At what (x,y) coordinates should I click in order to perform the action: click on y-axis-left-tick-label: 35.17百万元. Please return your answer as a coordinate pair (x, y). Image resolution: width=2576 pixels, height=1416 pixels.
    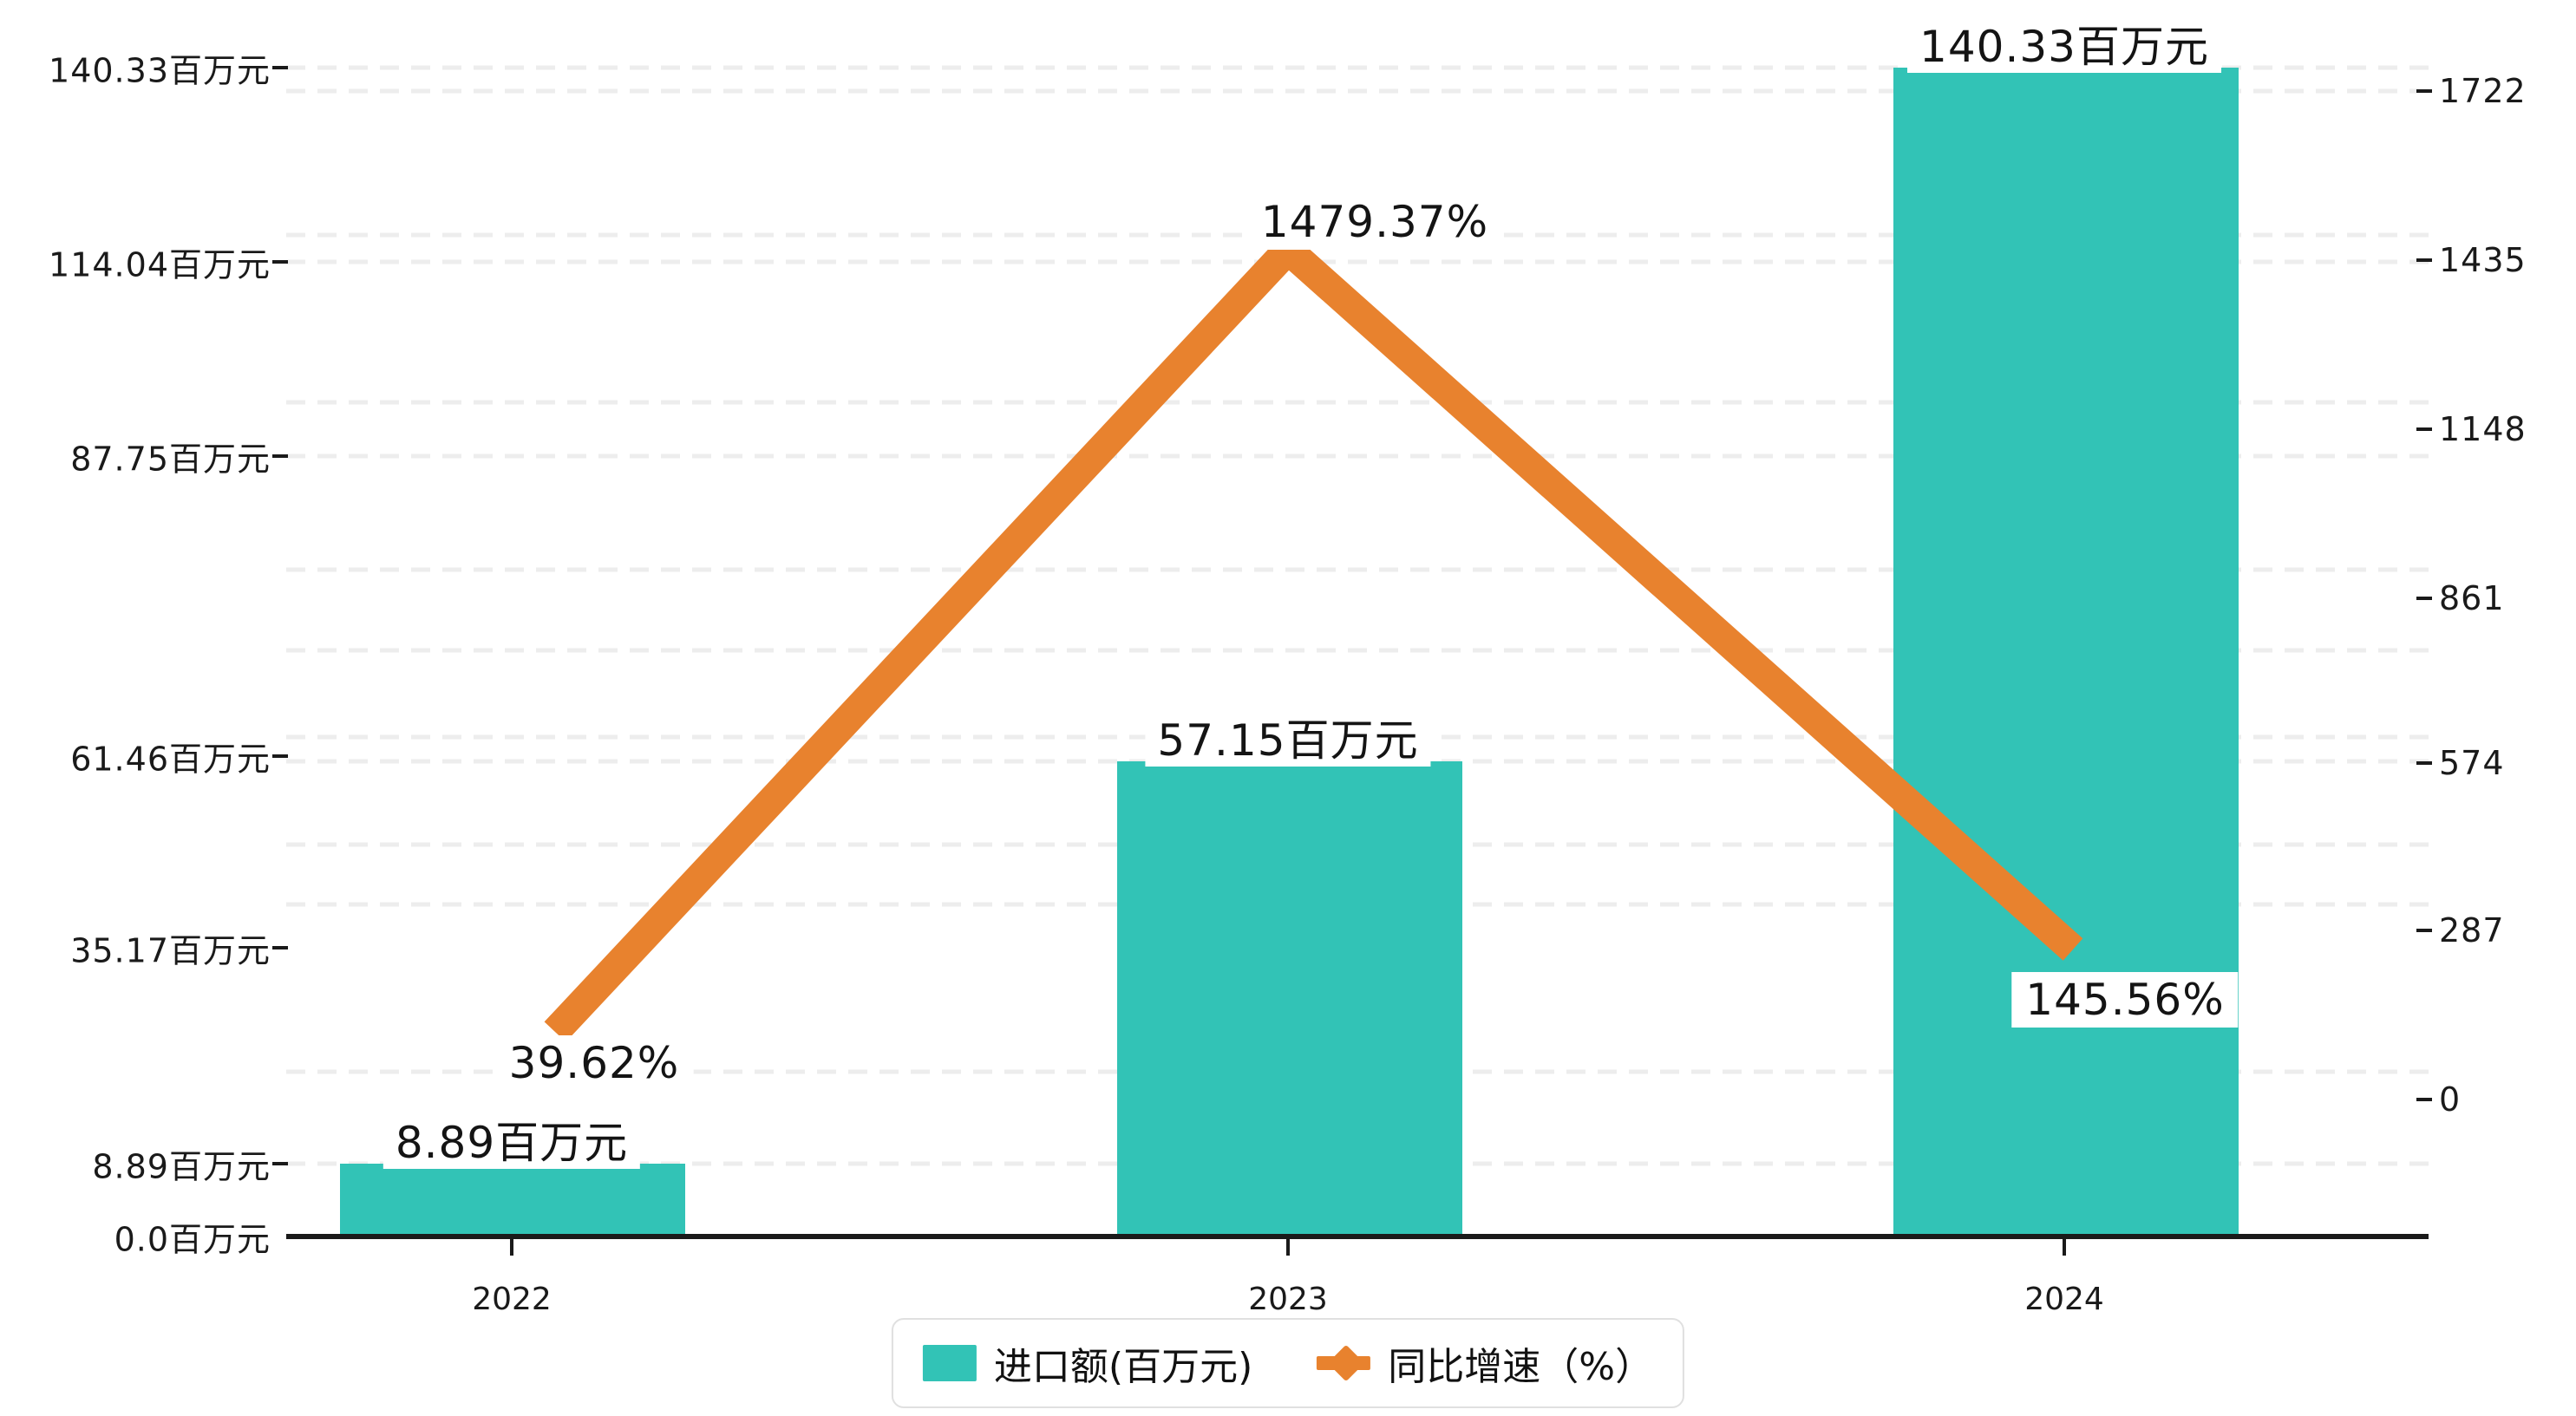
    Looking at the image, I should click on (170, 951).